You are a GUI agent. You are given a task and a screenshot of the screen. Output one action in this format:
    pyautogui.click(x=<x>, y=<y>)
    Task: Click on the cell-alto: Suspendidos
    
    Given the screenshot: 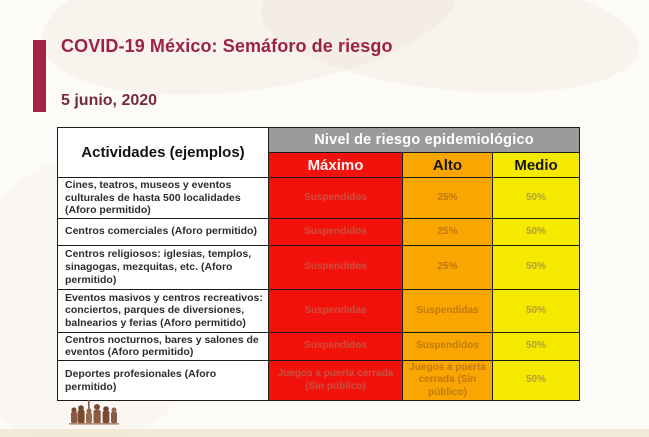 What is the action you would take?
    pyautogui.click(x=447, y=346)
    